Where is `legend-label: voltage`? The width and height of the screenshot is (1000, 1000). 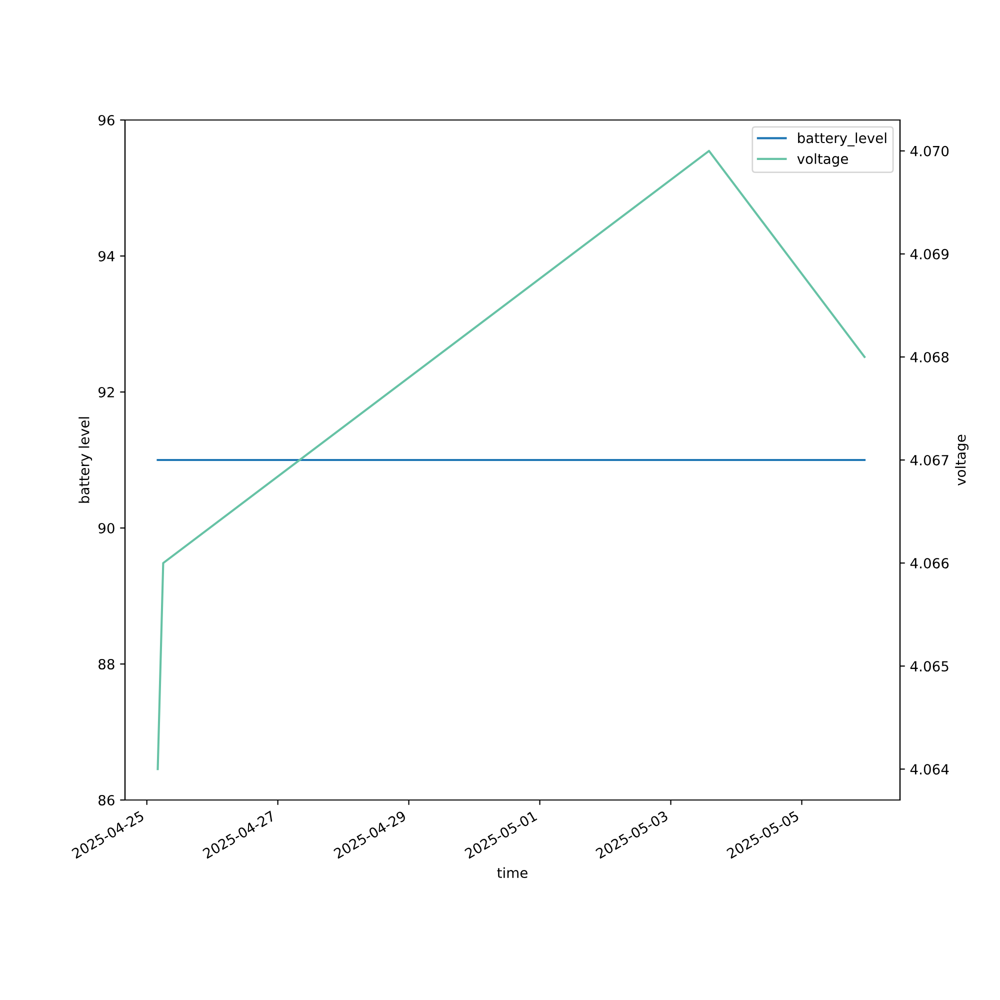 legend-label: voltage is located at coordinates (822, 160).